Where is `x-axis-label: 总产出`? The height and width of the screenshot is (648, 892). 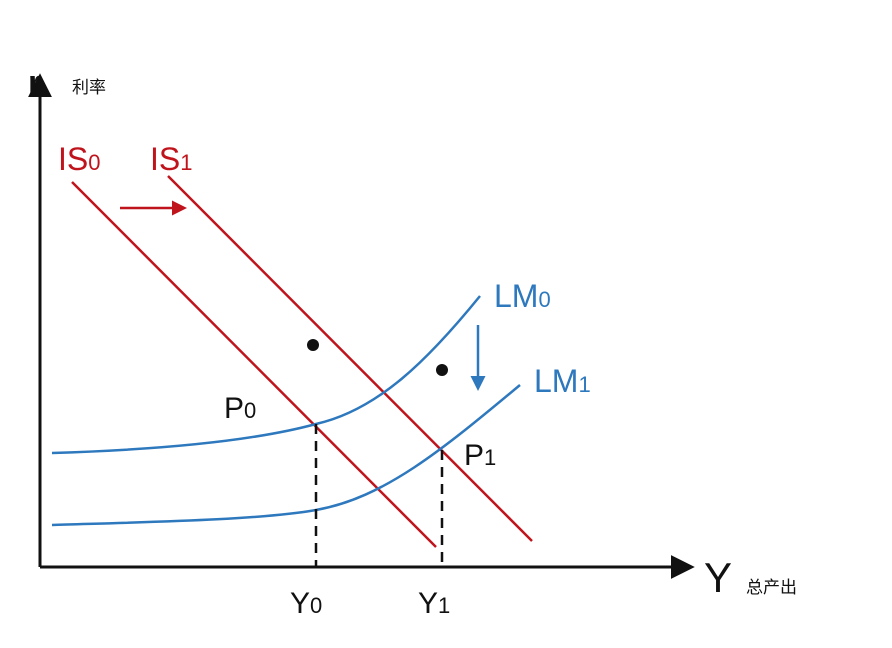 x-axis-label: 总产出 is located at coordinates (771, 587).